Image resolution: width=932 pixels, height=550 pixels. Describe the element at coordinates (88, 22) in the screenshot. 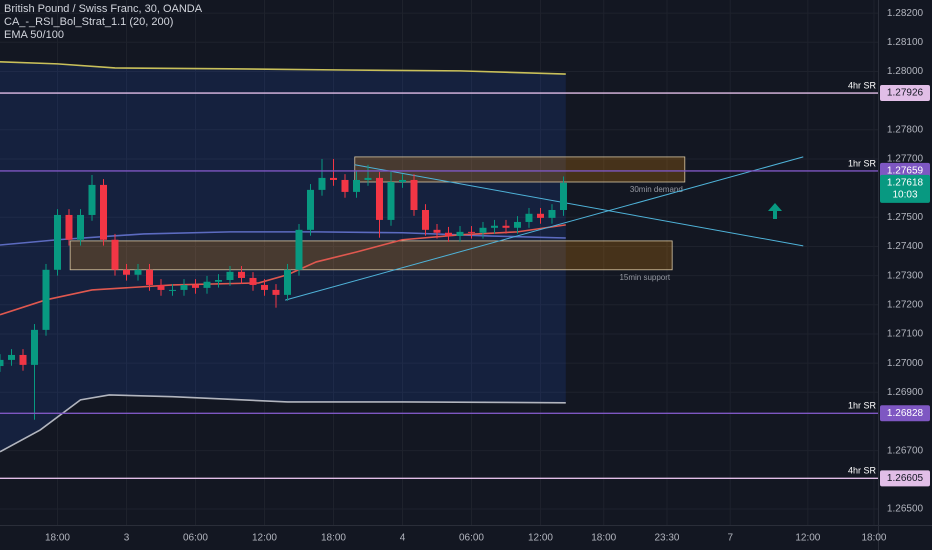

I see `indicator-label: CA_-_RSI_Bol_Strat_1.1 (20, 200)` at that location.